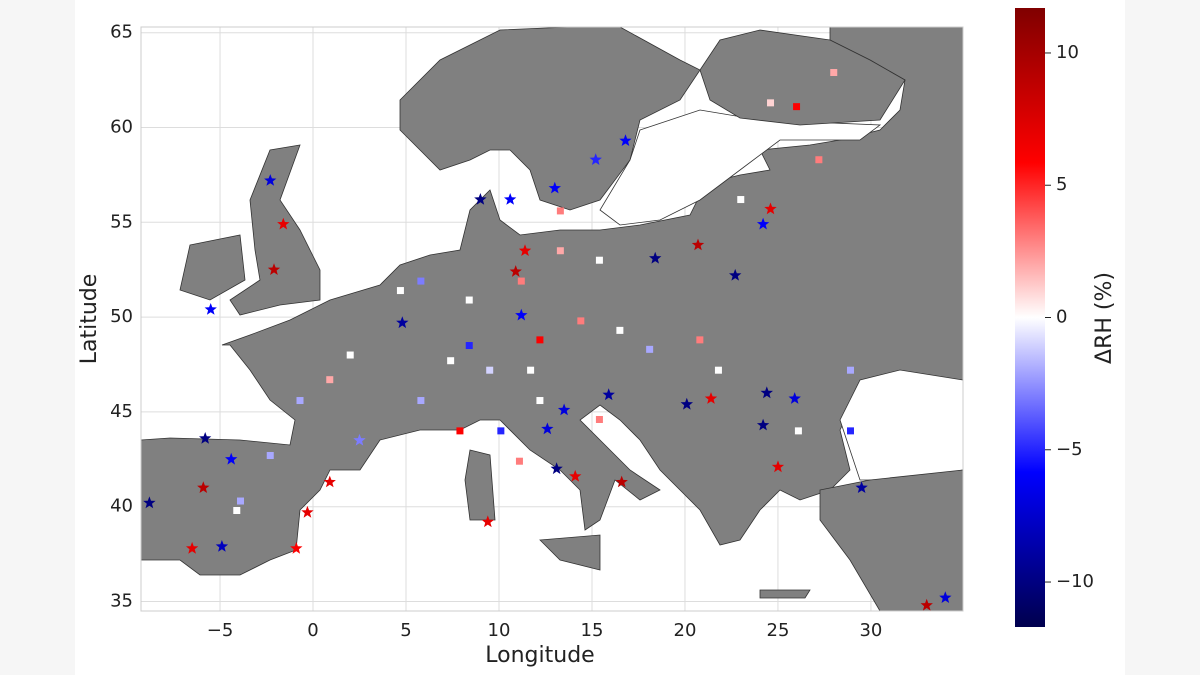 This screenshot has width=1200, height=675. Describe the element at coordinates (592, 630) in the screenshot. I see `x-tick-label: 15` at that location.